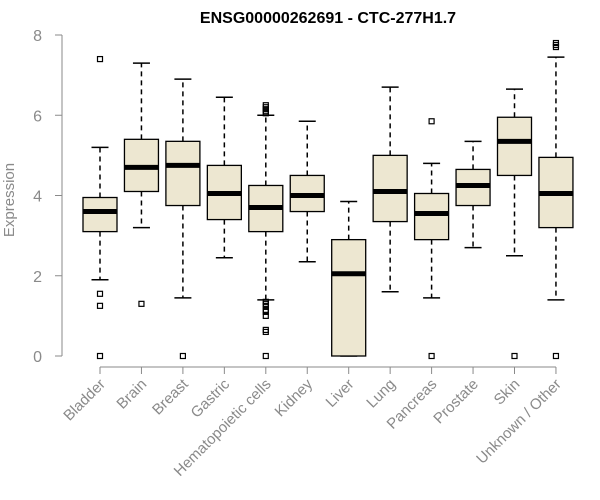 The image size is (600, 500). Describe the element at coordinates (328, 18) in the screenshot. I see `chart-title: ENSG00000262691 - CTC-277H1.7` at that location.